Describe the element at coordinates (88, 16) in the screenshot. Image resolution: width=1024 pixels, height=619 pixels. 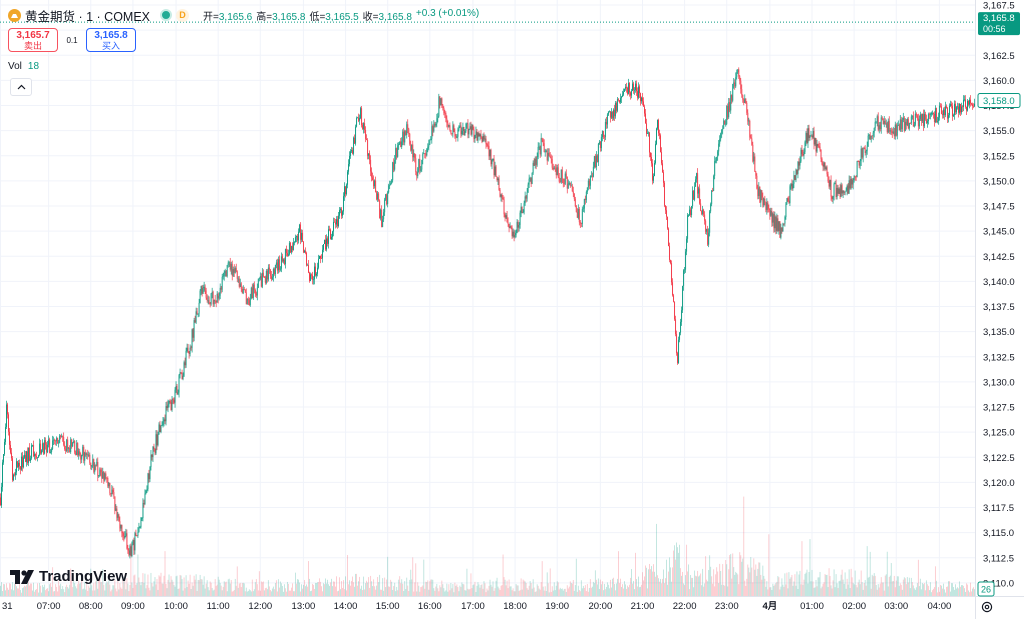
I see `symbol-title: 黄金期货 · 1 · COMEX` at that location.